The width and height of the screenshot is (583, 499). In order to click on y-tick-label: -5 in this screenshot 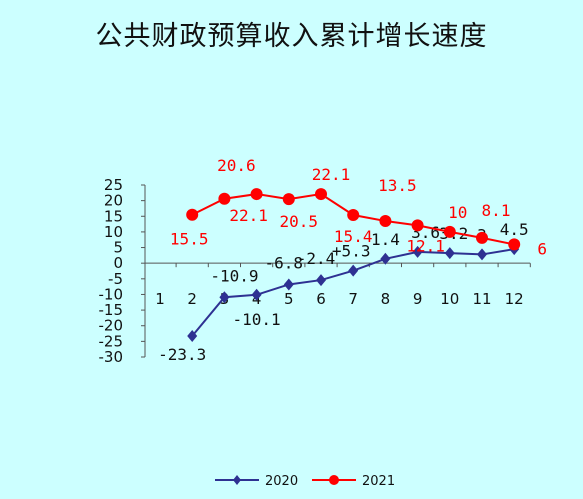, I will do `click(115, 279)`.